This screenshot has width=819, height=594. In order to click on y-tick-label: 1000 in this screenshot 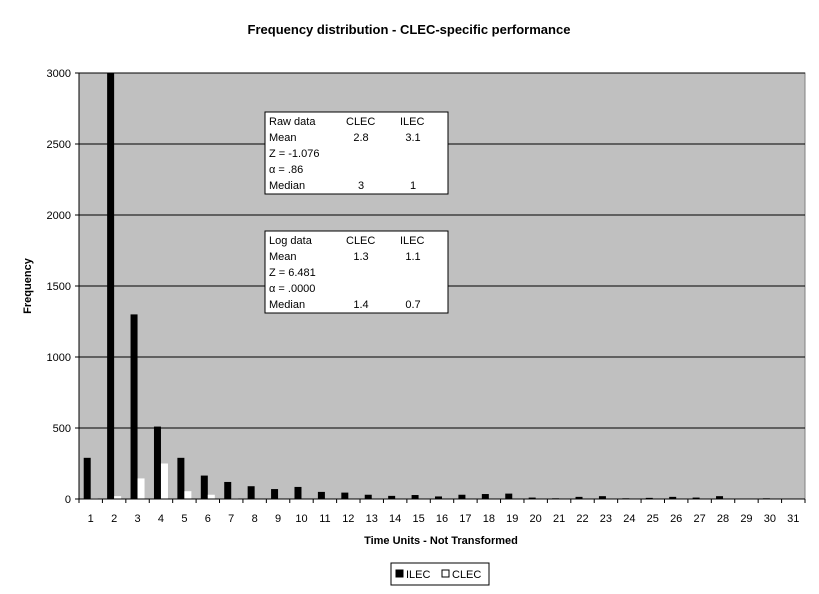, I will do `click(59, 358)`.